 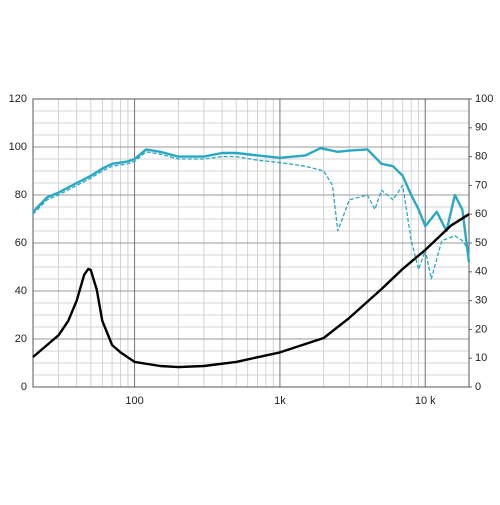 I want to click on y-tick-label: 80, so click(x=21, y=195).